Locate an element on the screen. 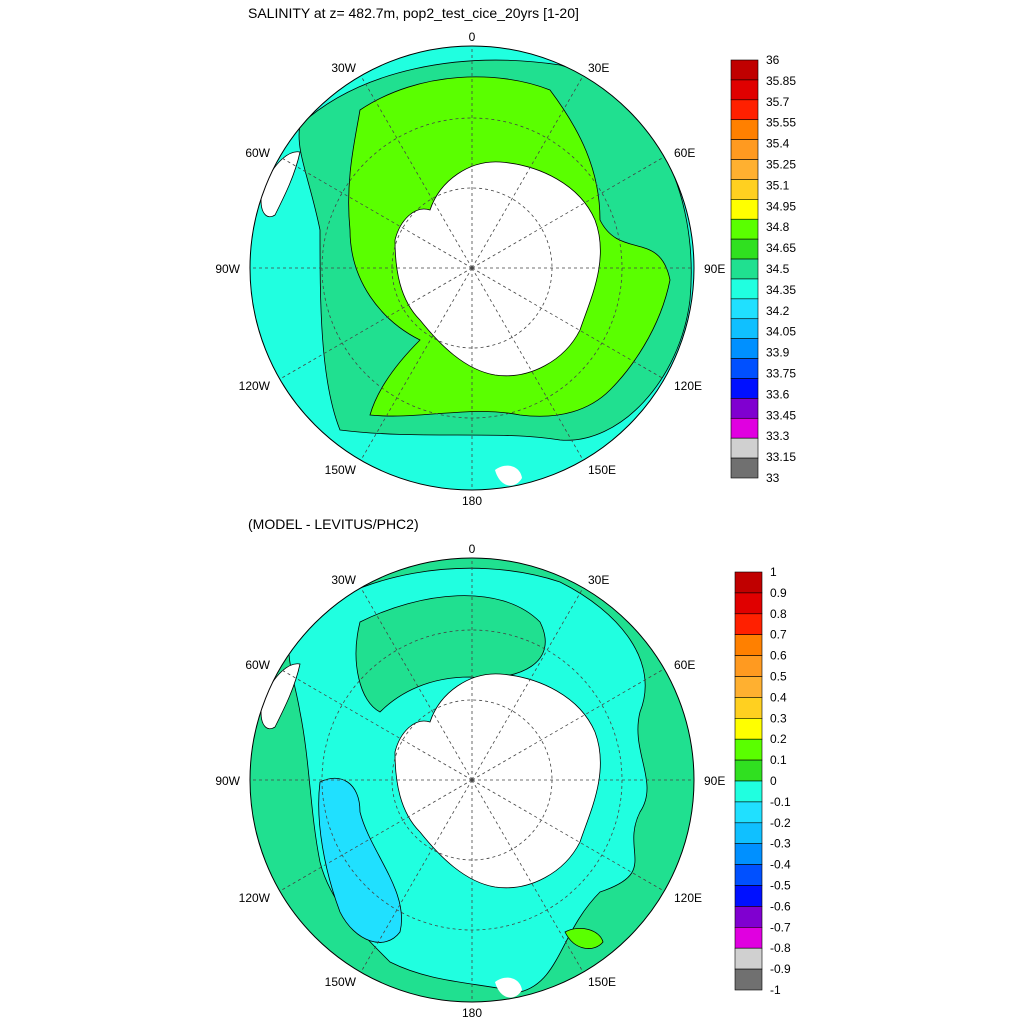  colorbar-tick-label: 33.9 is located at coordinates (778, 353).